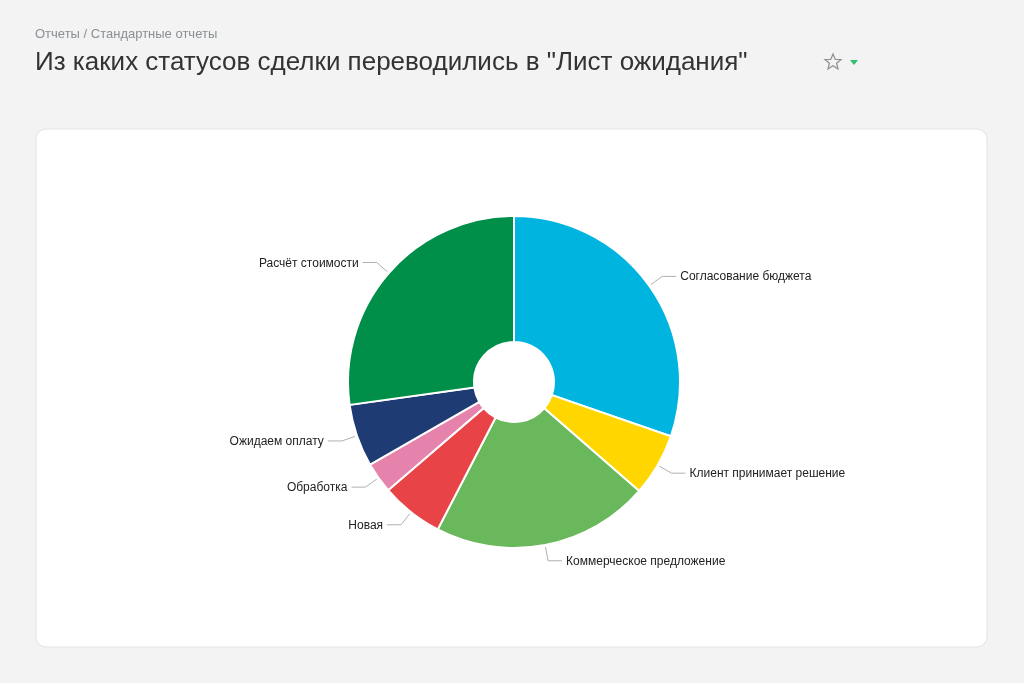 This screenshot has height=683, width=1024. Describe the element at coordinates (646, 560) in the screenshot. I see `slice-label: Коммерческое предложение` at that location.